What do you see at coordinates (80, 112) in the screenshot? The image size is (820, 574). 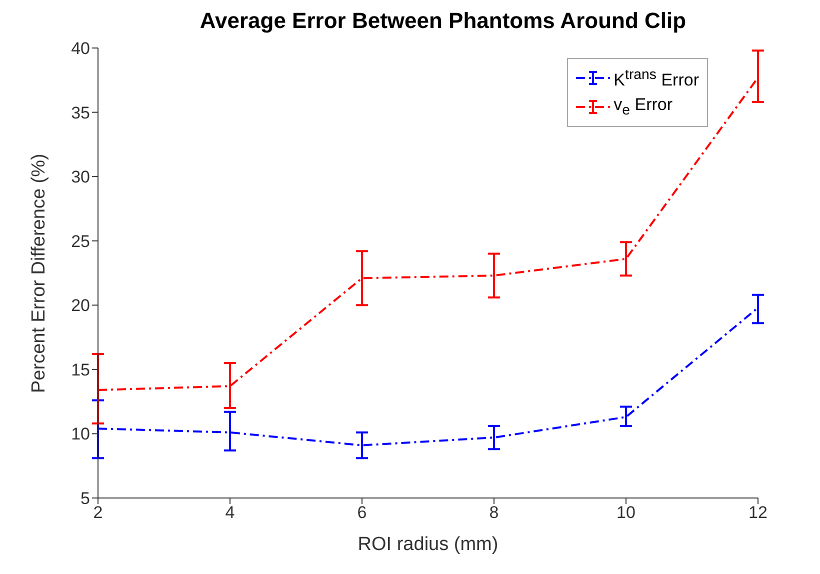 I see `y-tick-label: 35` at bounding box center [80, 112].